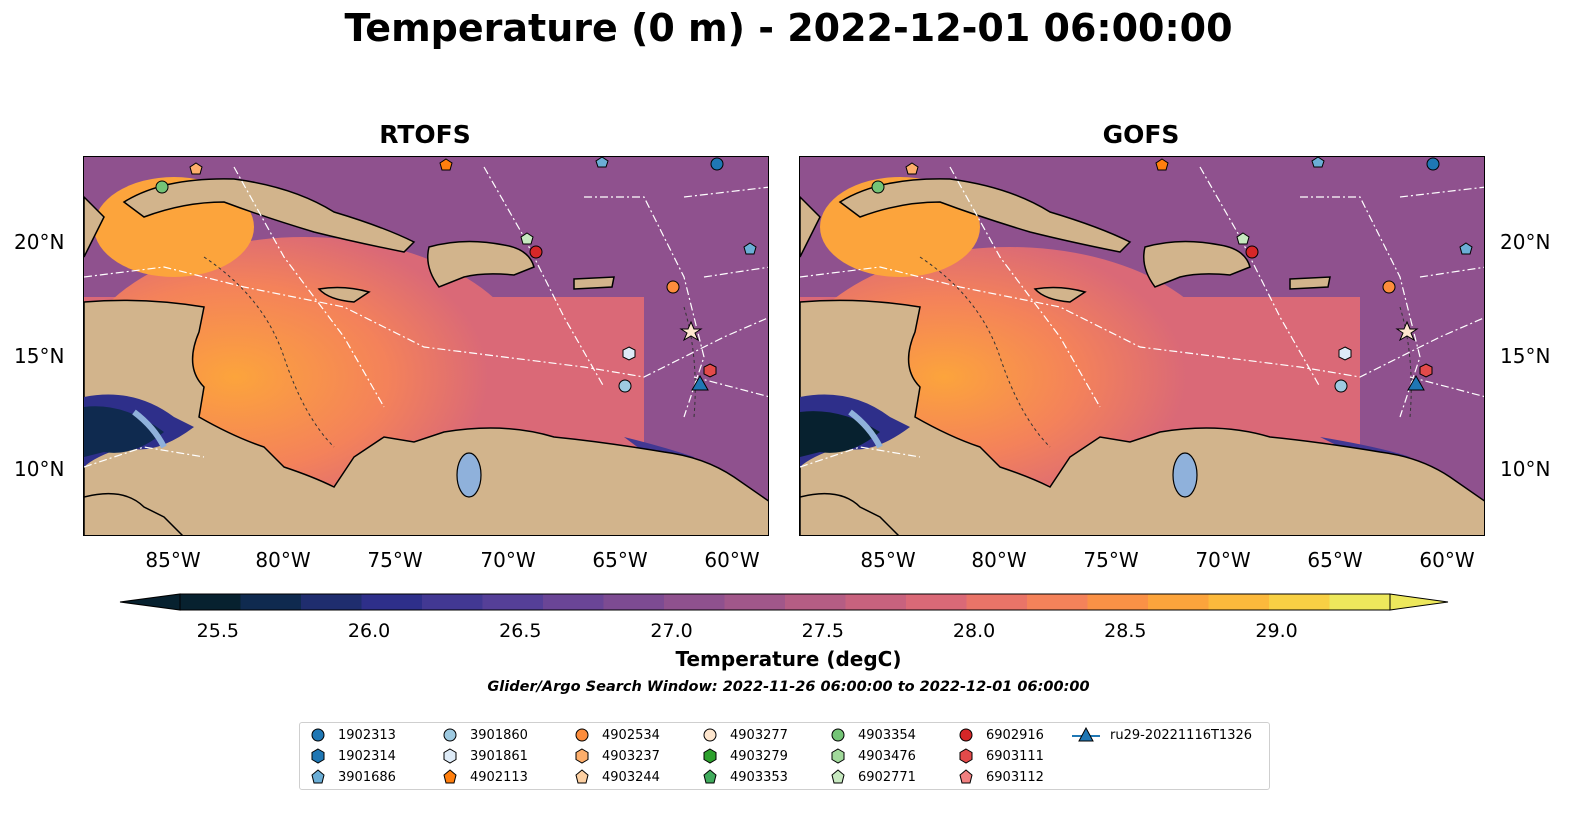 The height and width of the screenshot is (827, 1577). What do you see at coordinates (974, 631) in the screenshot?
I see `colorbar-tick-label: 28.0` at bounding box center [974, 631].